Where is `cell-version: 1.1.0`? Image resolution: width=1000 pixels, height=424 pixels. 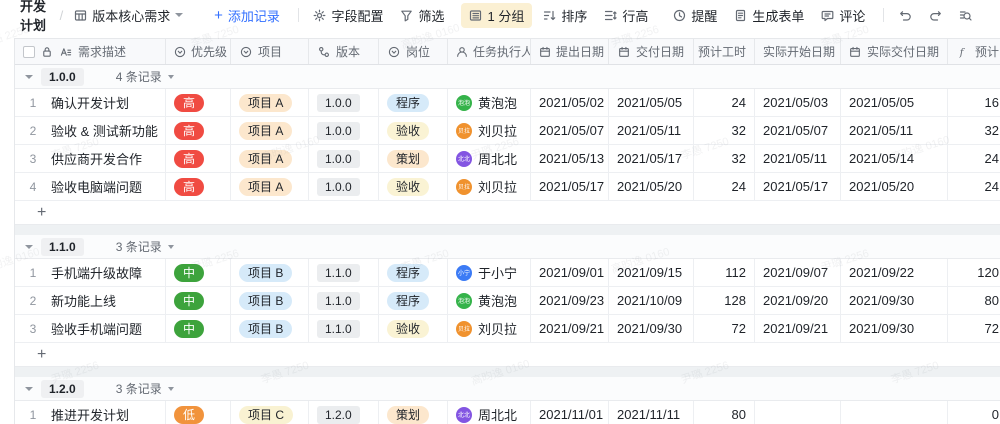
cell-version: 1.1.0 is located at coordinates (344, 272).